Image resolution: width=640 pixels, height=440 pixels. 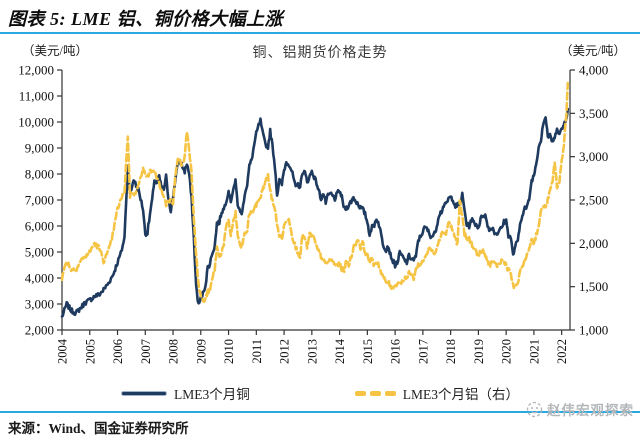 What do you see at coordinates (534, 409) in the screenshot?
I see `watermark-logo-icon` at bounding box center [534, 409].